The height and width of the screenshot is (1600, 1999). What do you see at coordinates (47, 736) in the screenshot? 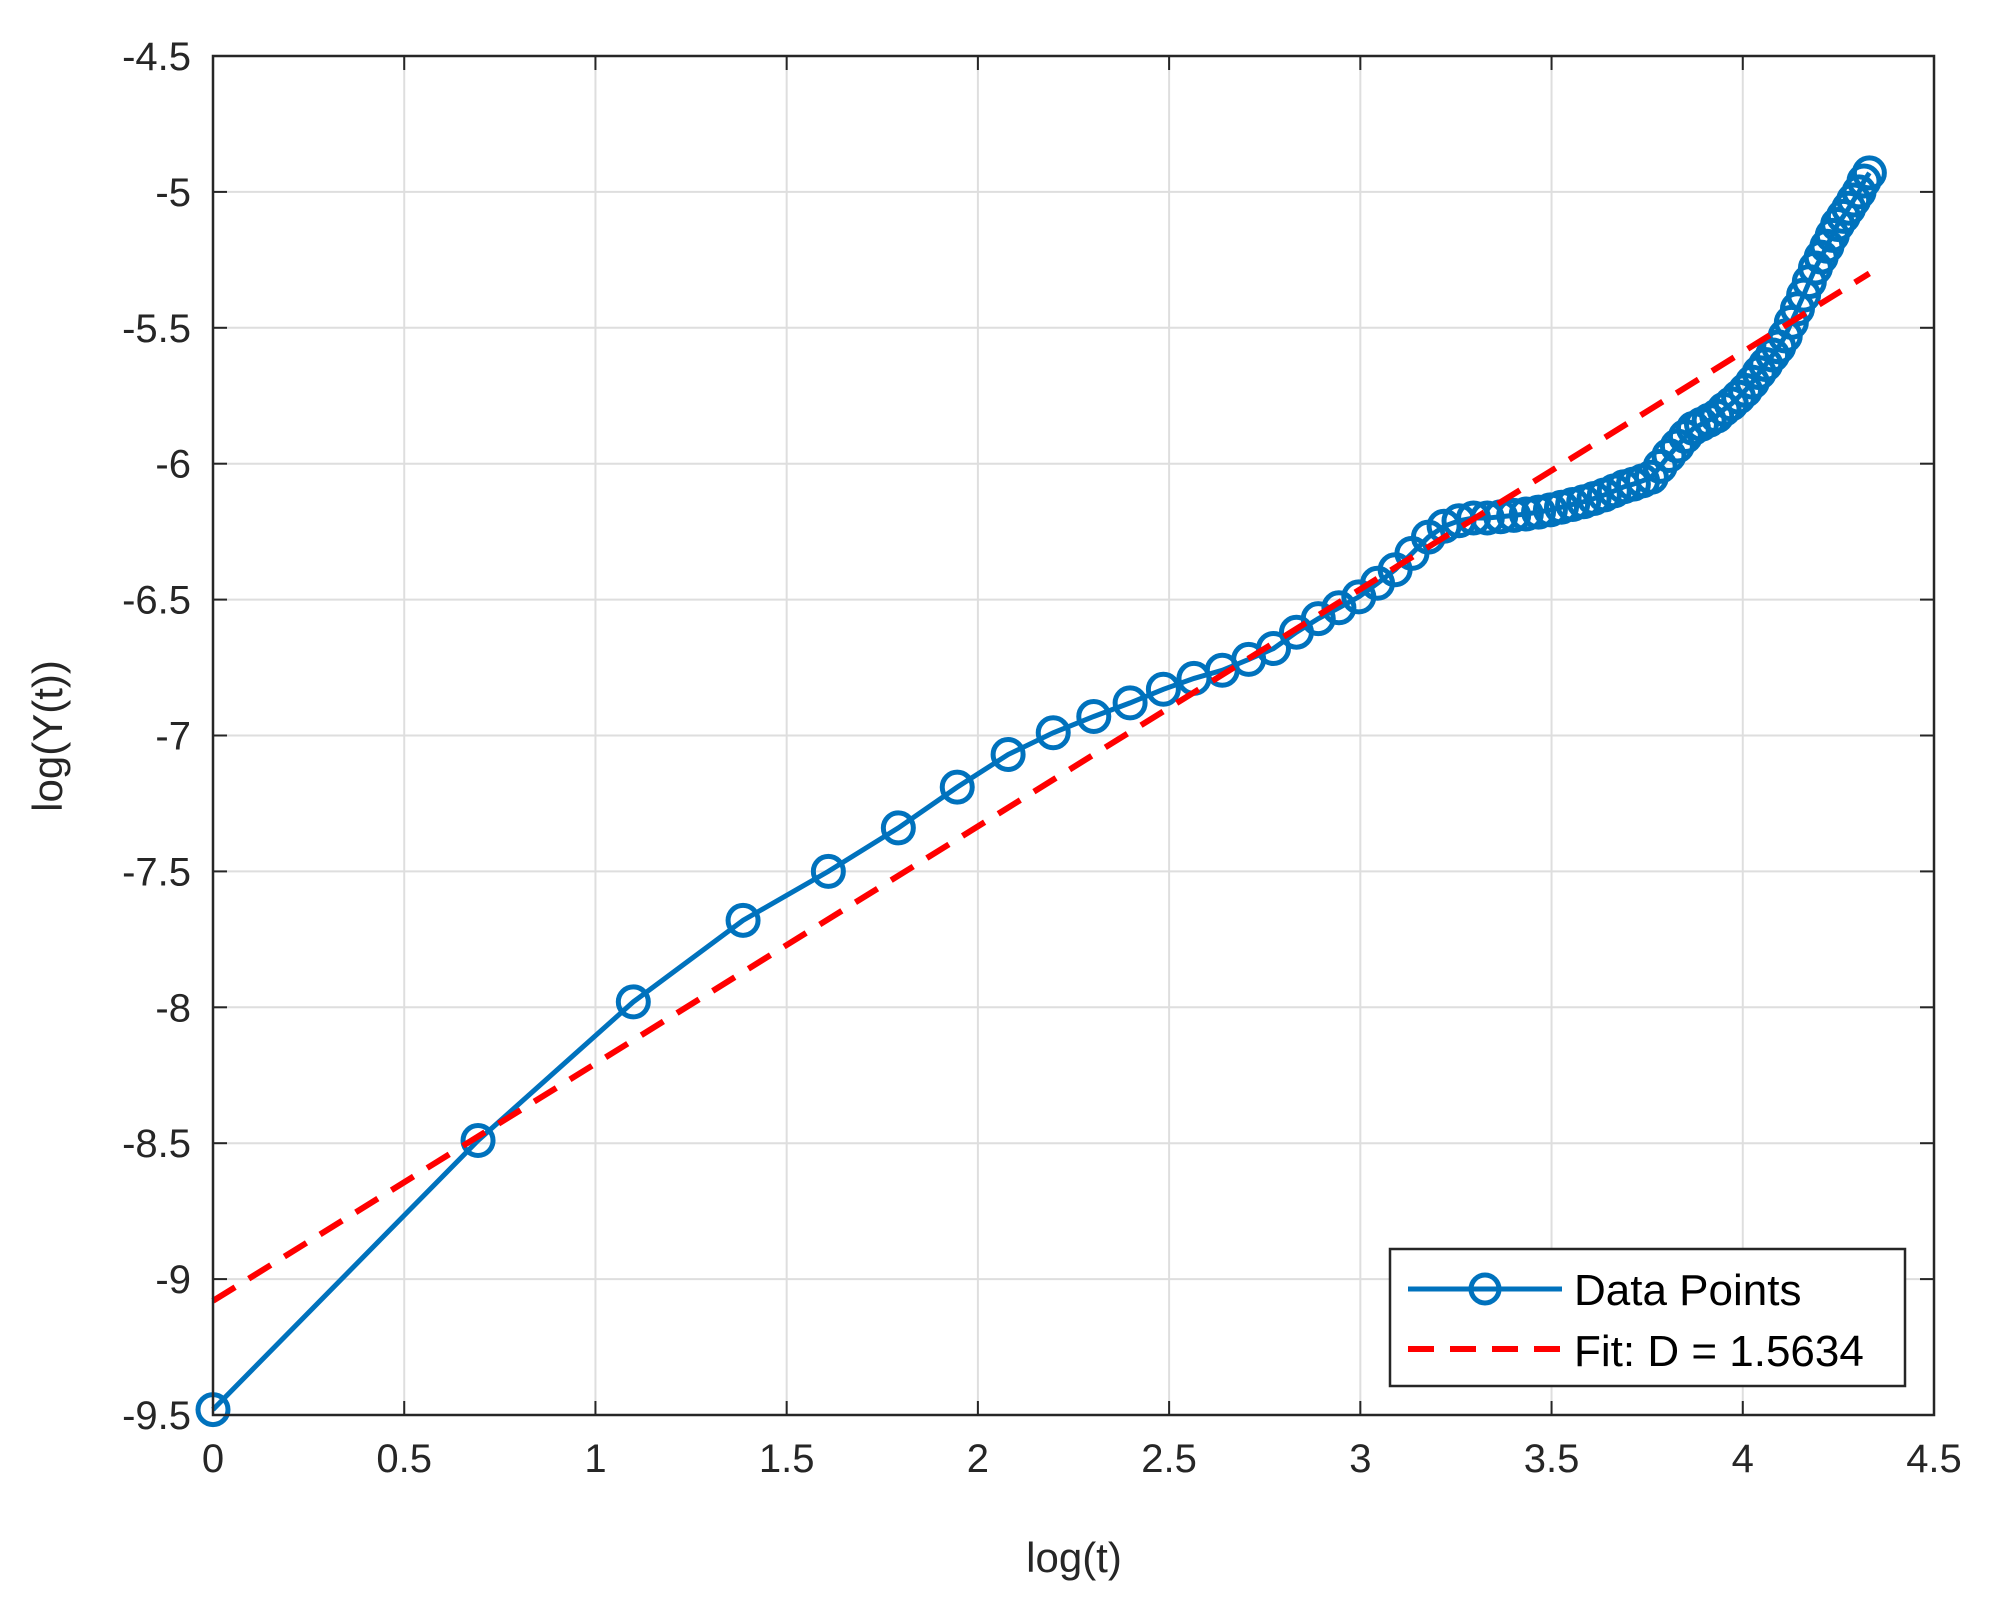
I see `y-axis-label: log(Y(t))` at bounding box center [47, 736].